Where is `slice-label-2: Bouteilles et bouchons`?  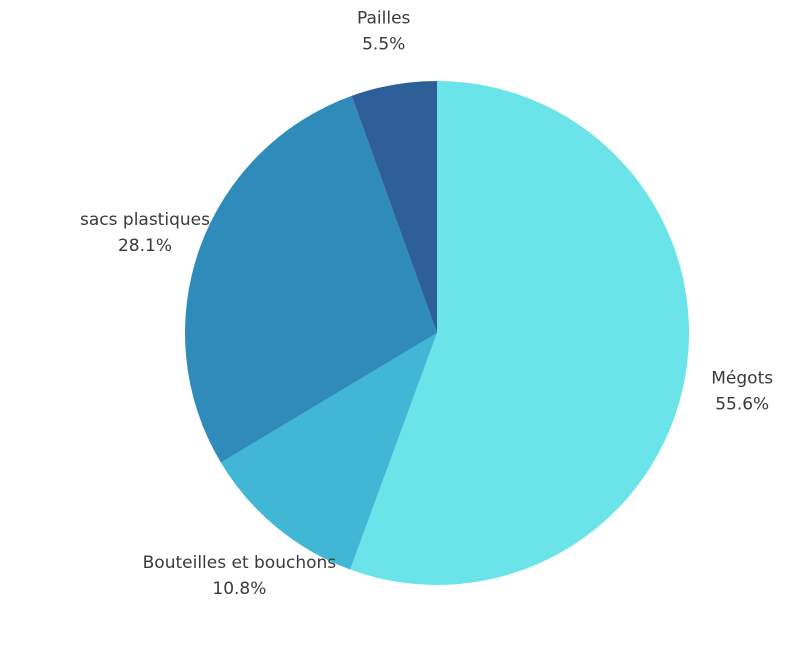
slice-label-2: Bouteilles et bouchons is located at coordinates (240, 563).